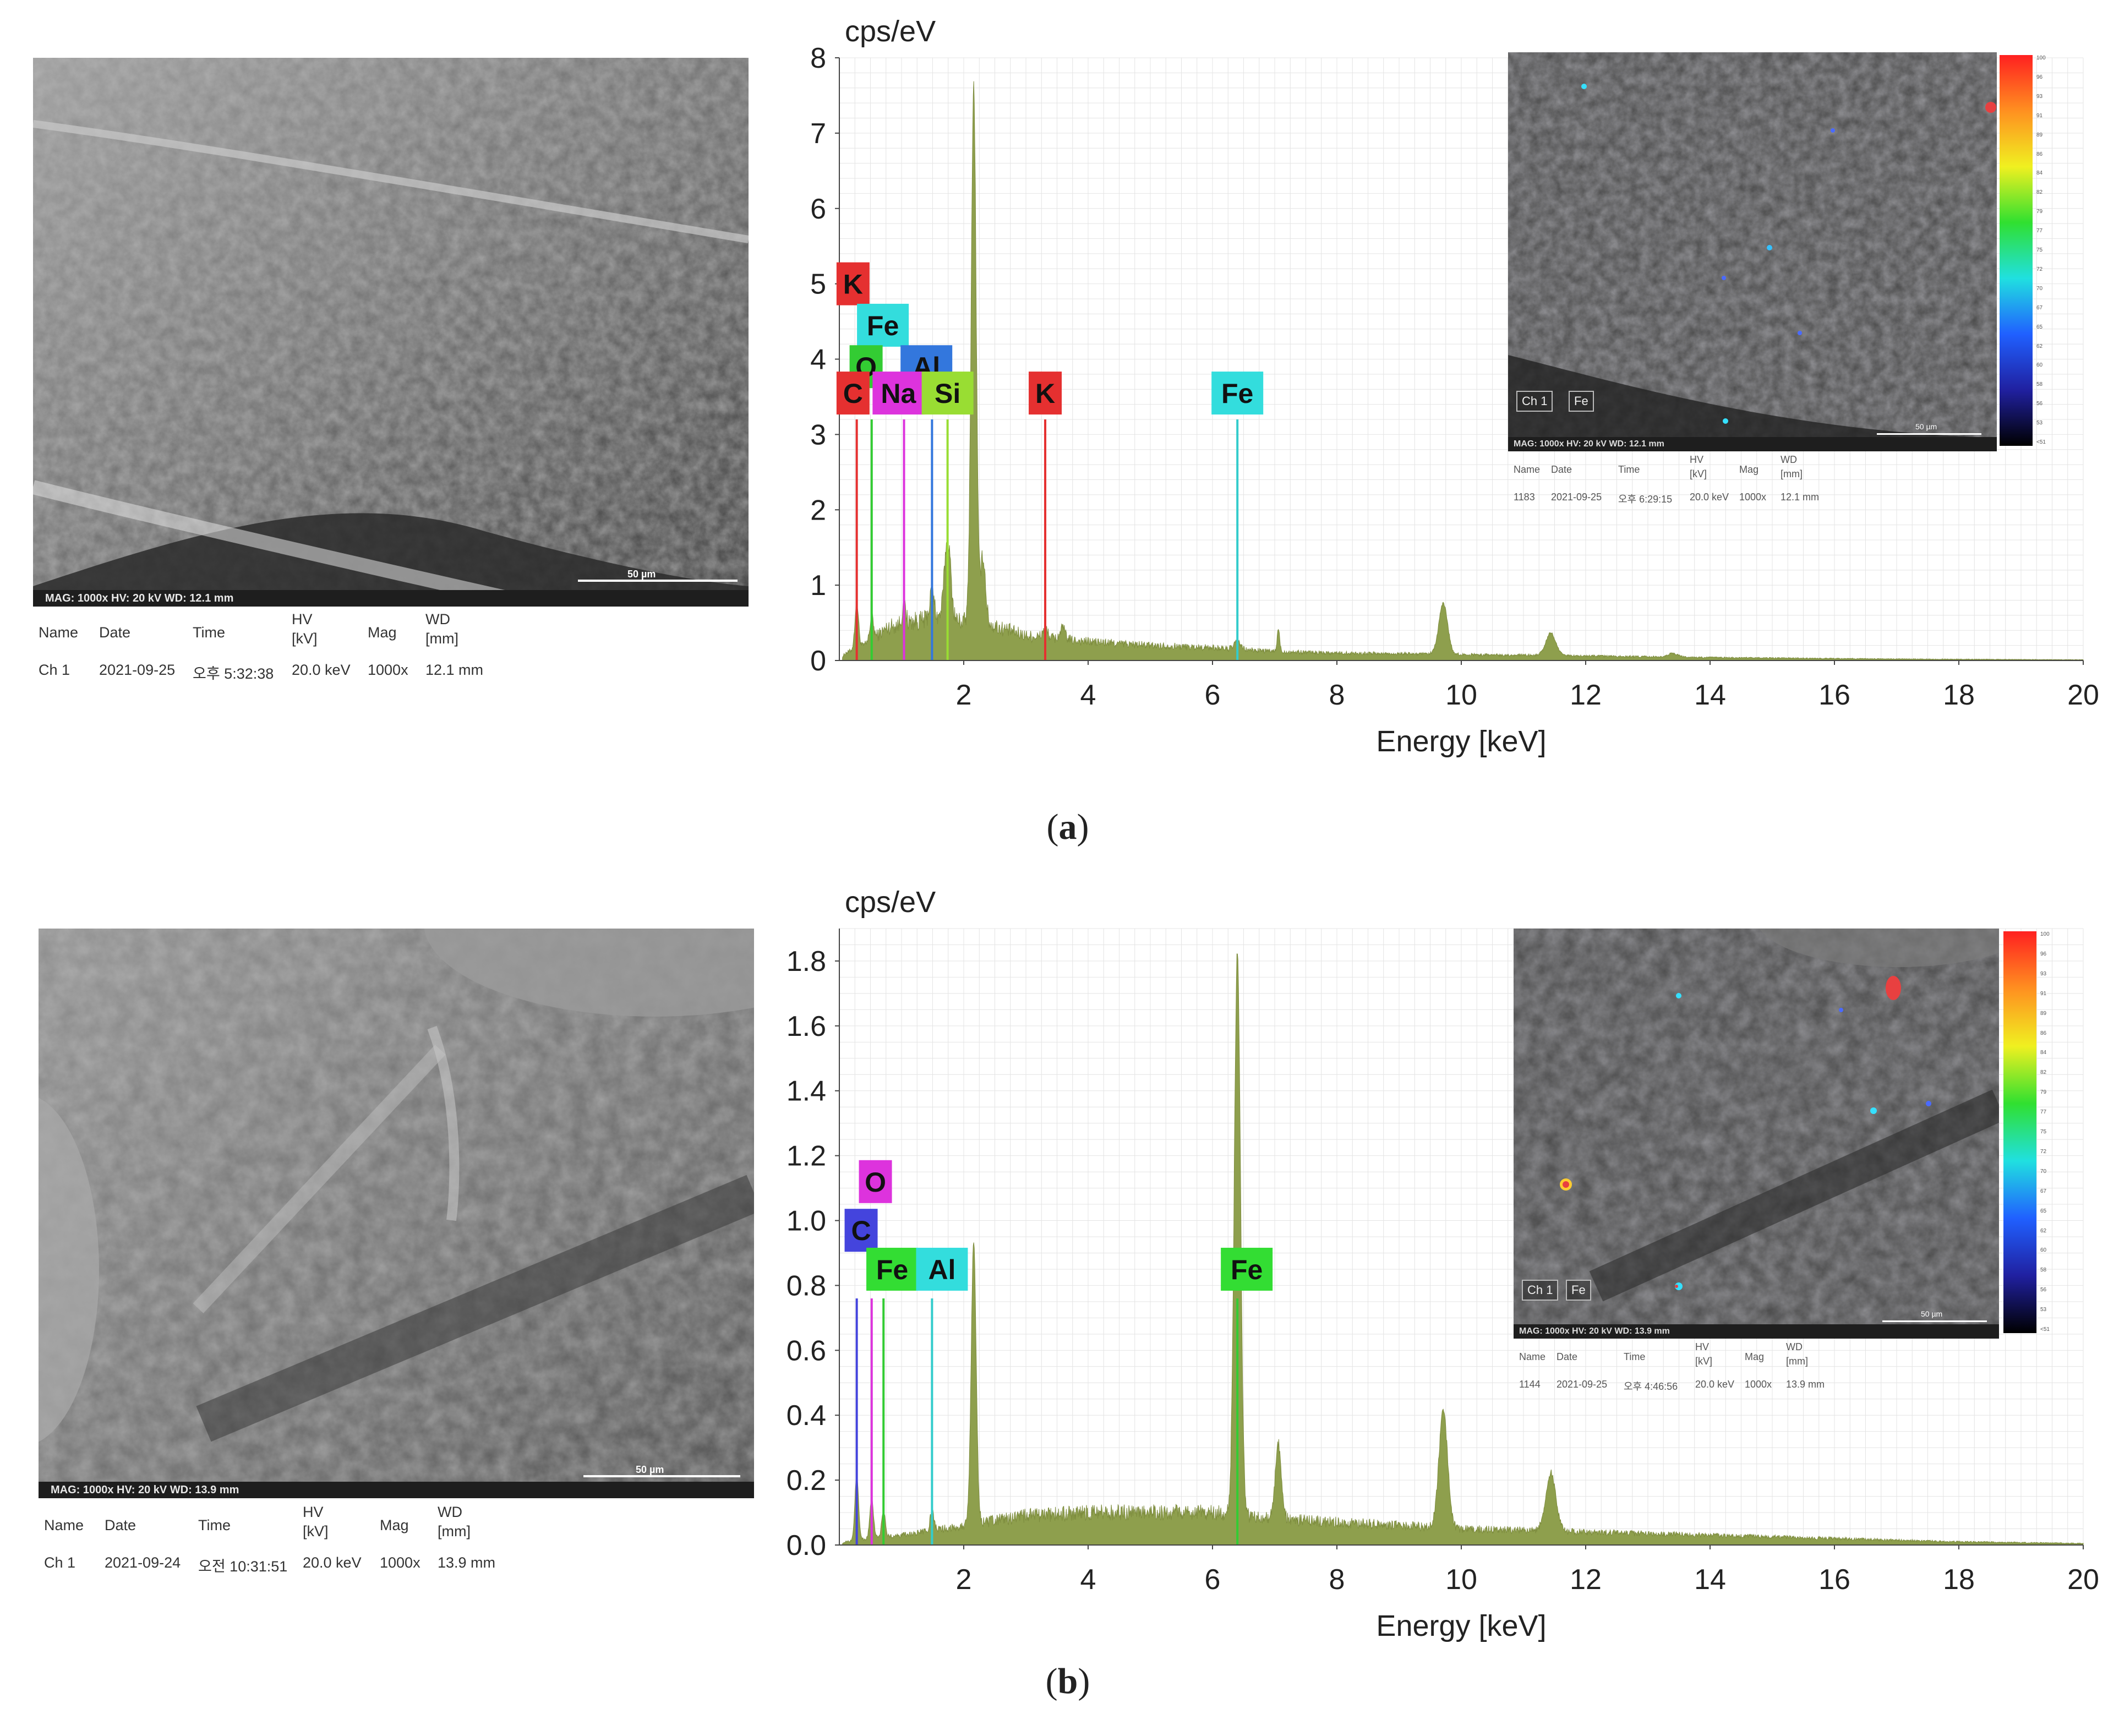  What do you see at coordinates (2041, 442) in the screenshot?
I see `colorbar-tick: <51` at bounding box center [2041, 442].